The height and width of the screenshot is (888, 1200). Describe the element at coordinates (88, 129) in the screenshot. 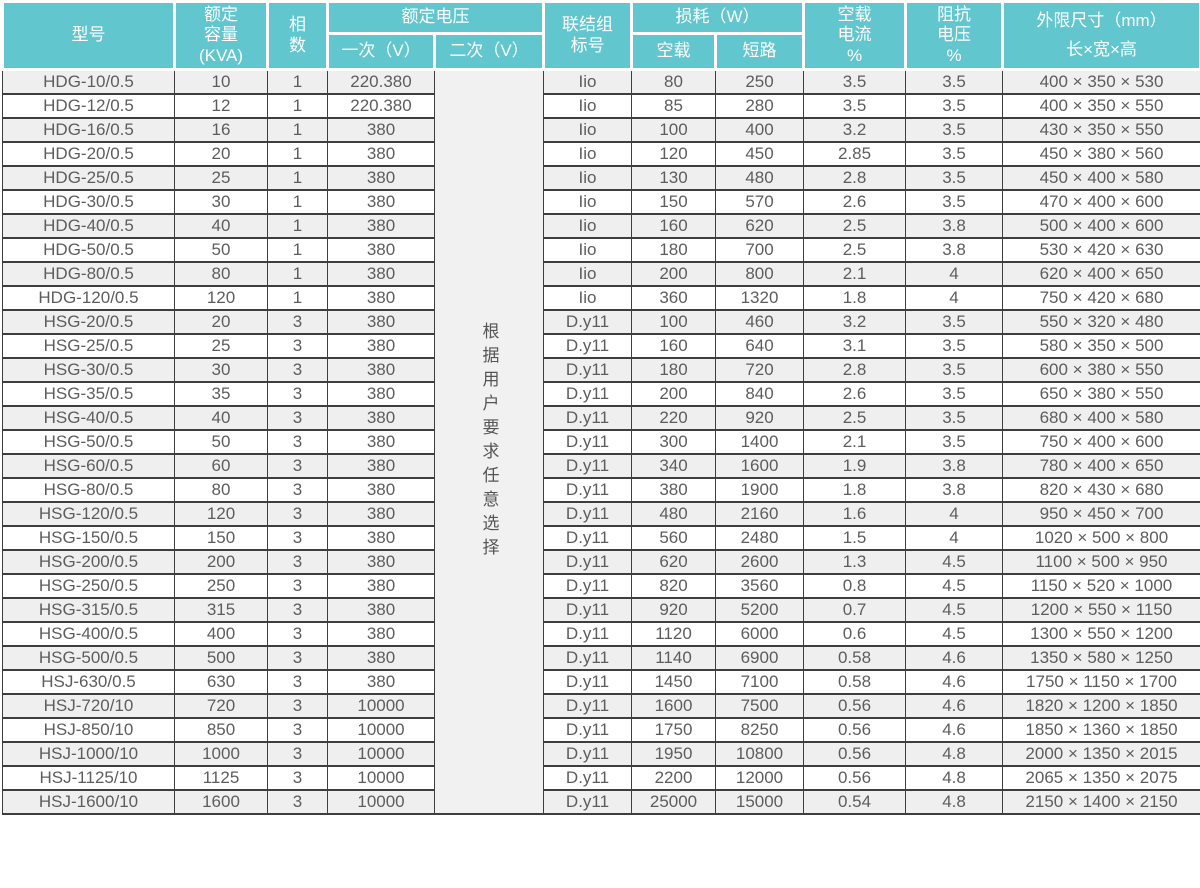

I see `cell-model: HDG-16/0.5` at that location.